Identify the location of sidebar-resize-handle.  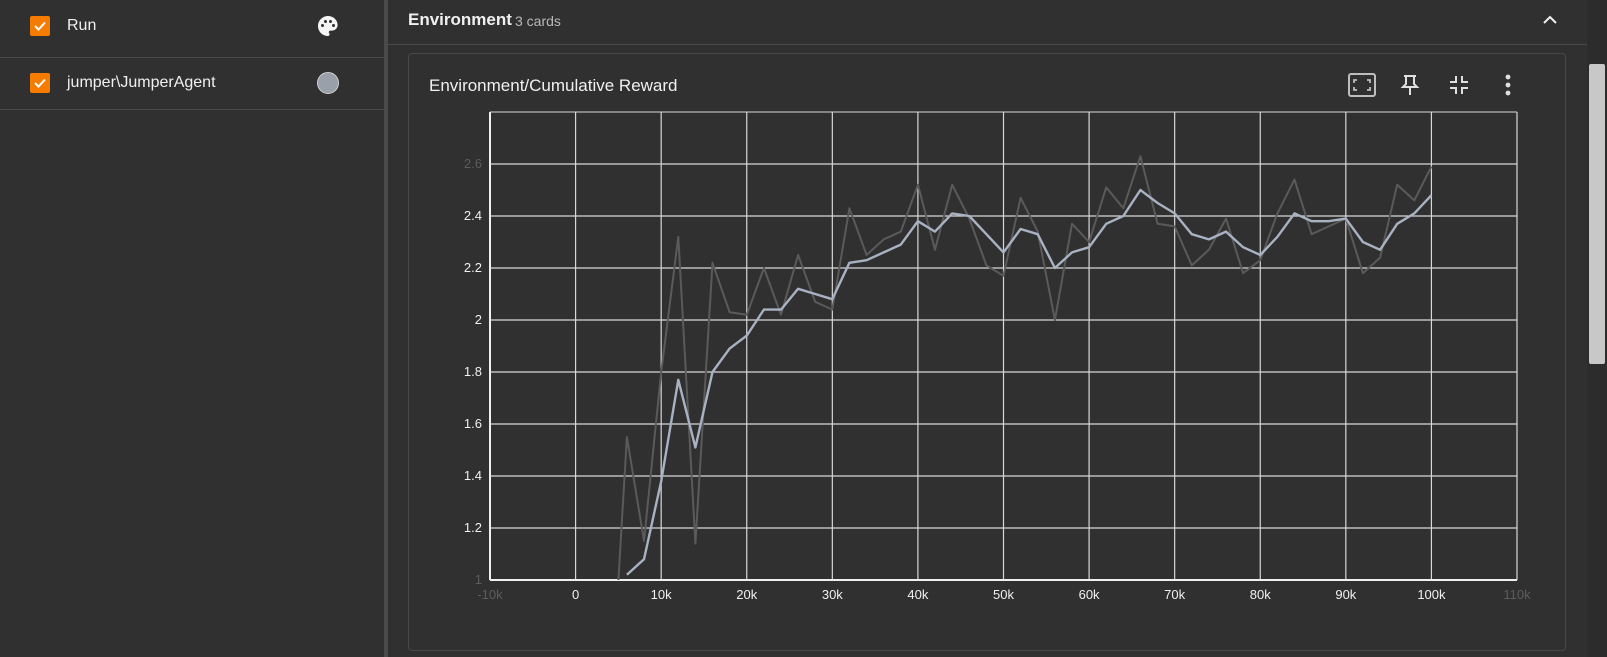
(386, 328).